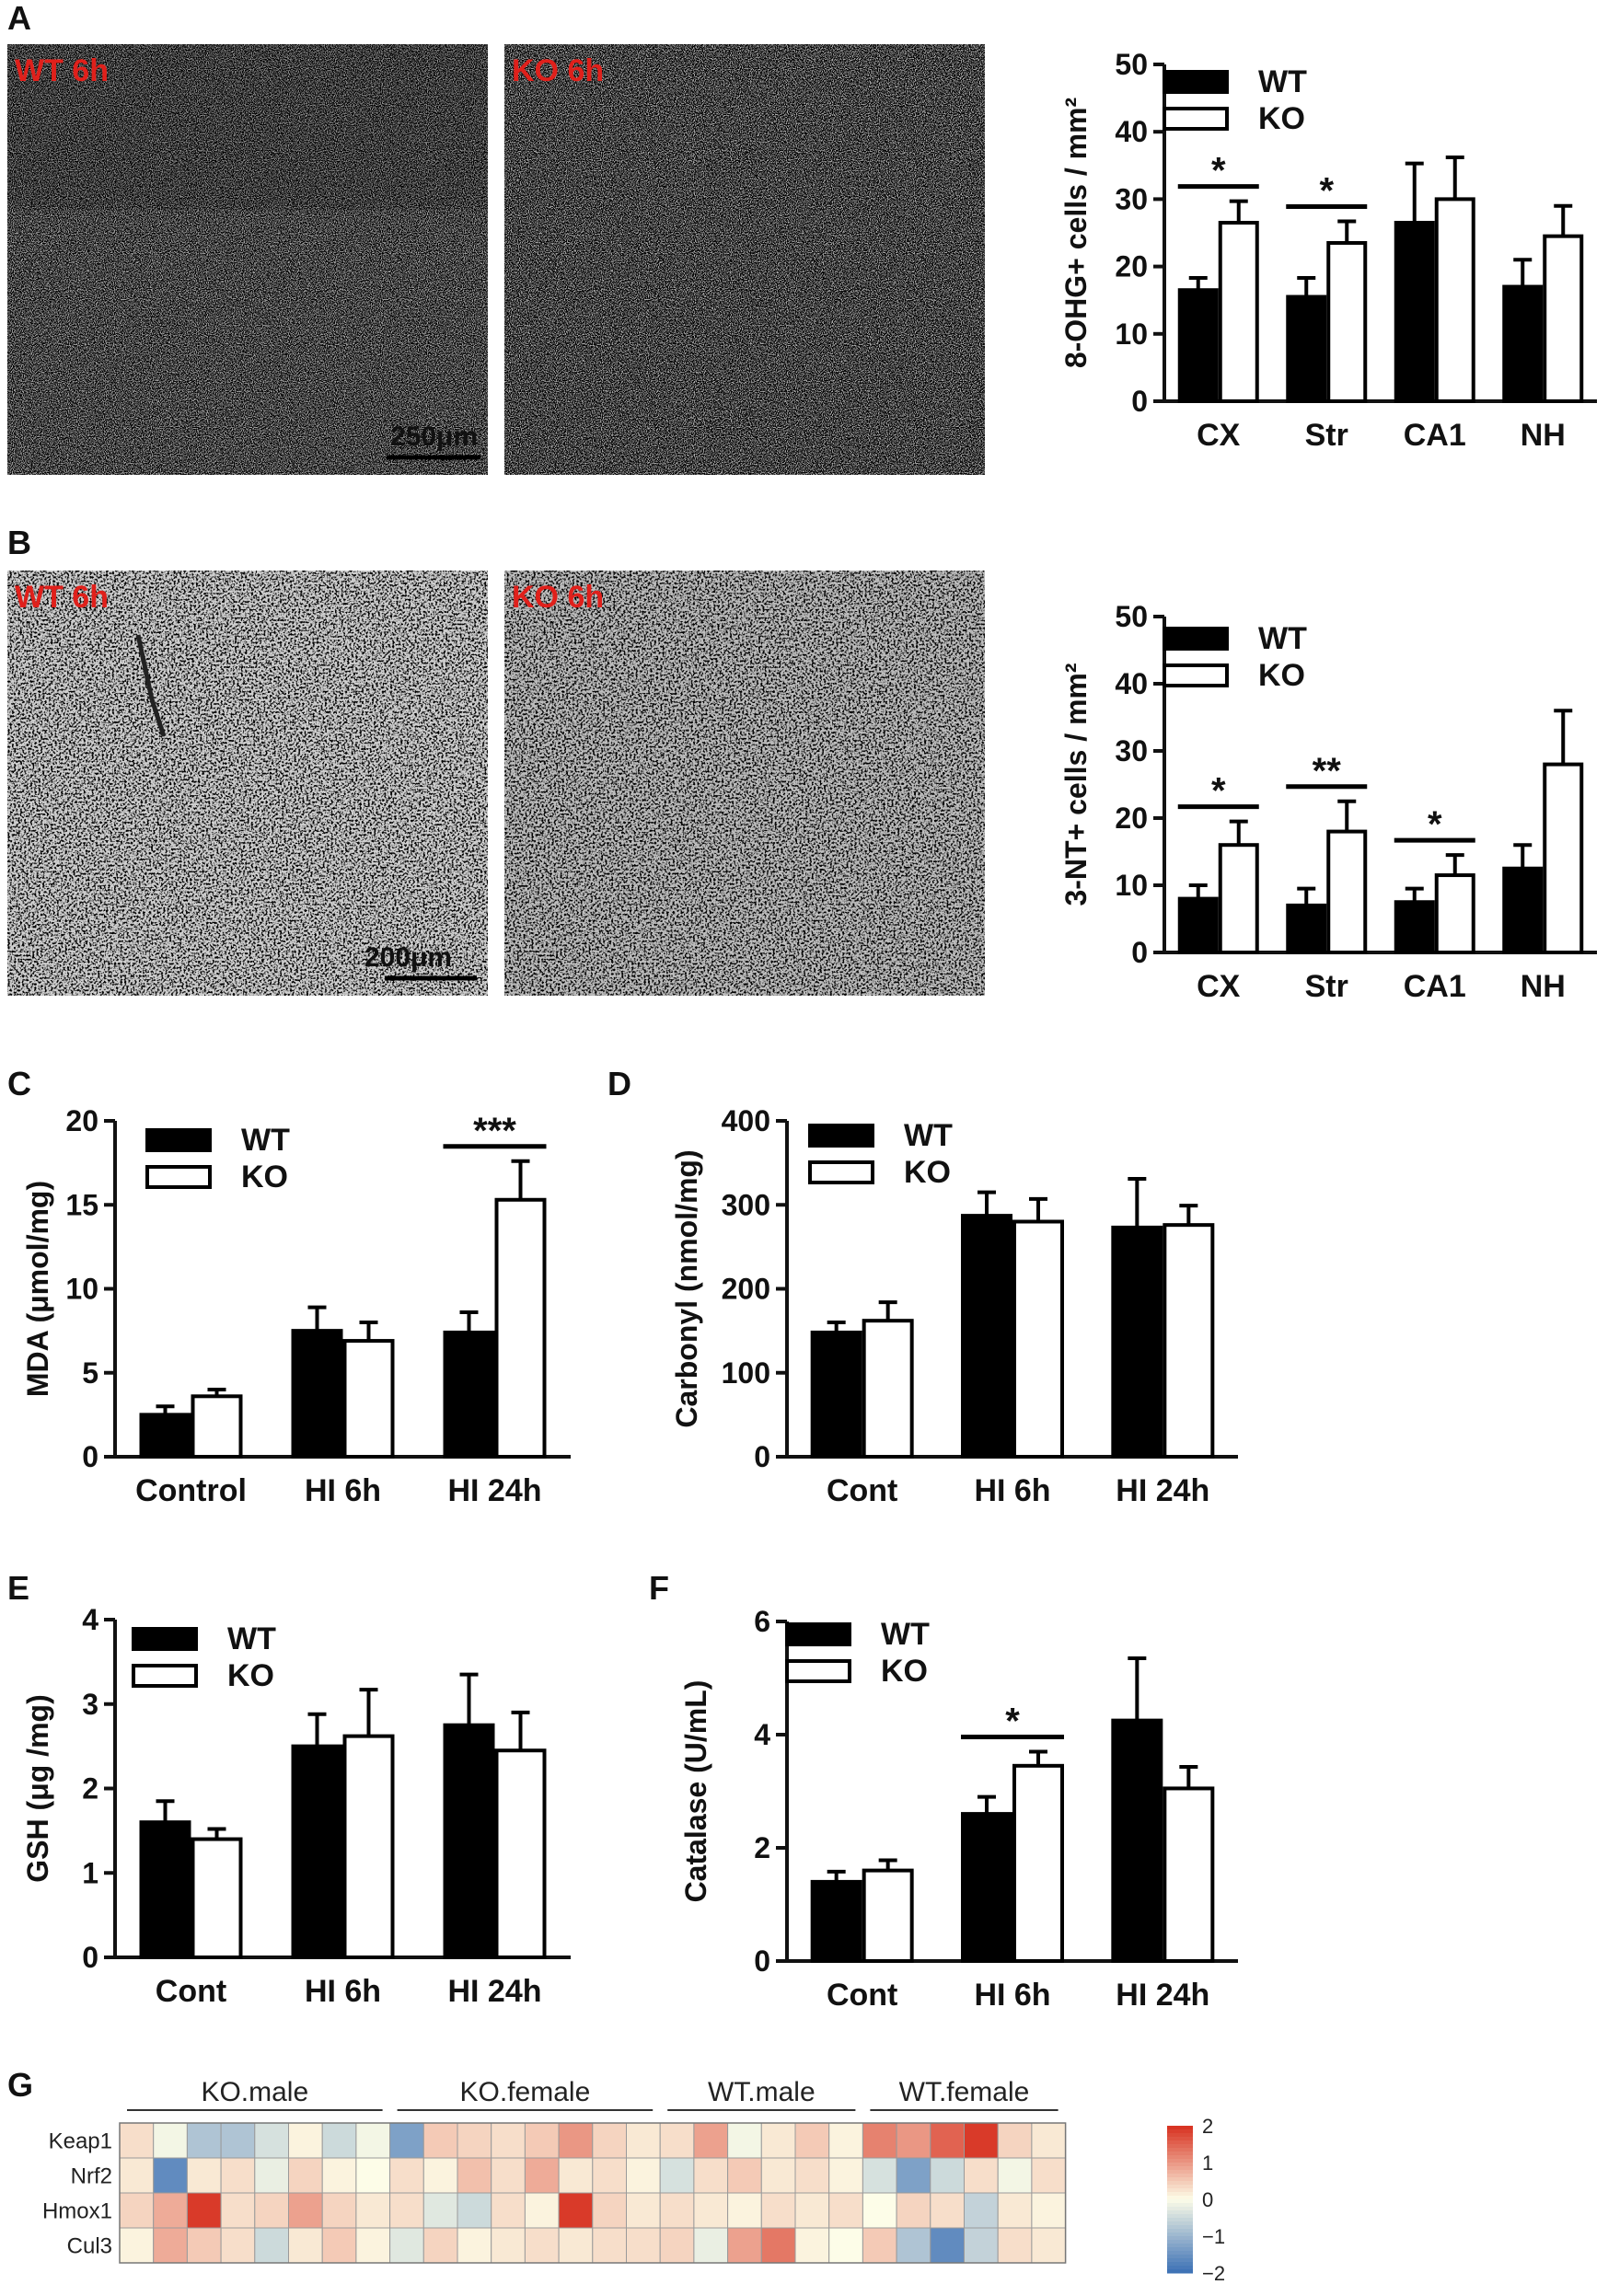 The image size is (1608, 2296). Describe the element at coordinates (62, 71) in the screenshot. I see `micrograph-a-wt-label: WT 6h` at that location.